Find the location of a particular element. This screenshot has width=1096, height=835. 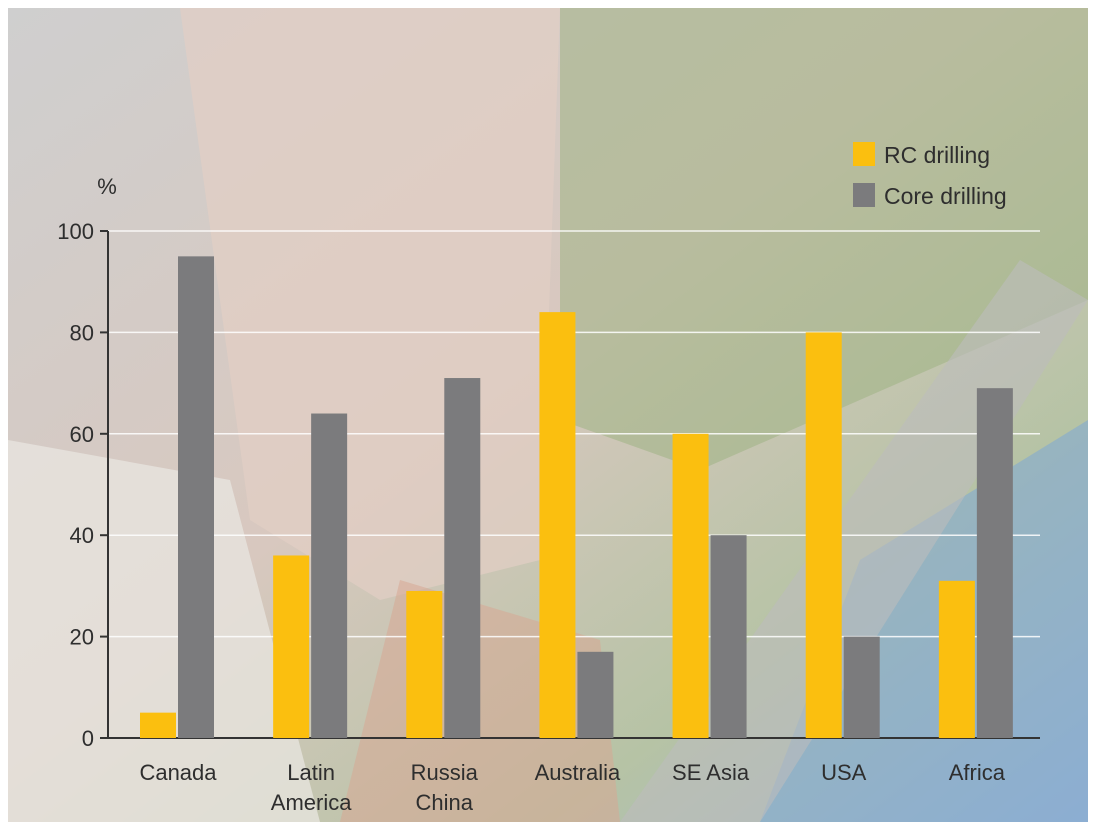

x-tick-label: Canada is located at coordinates (178, 772).